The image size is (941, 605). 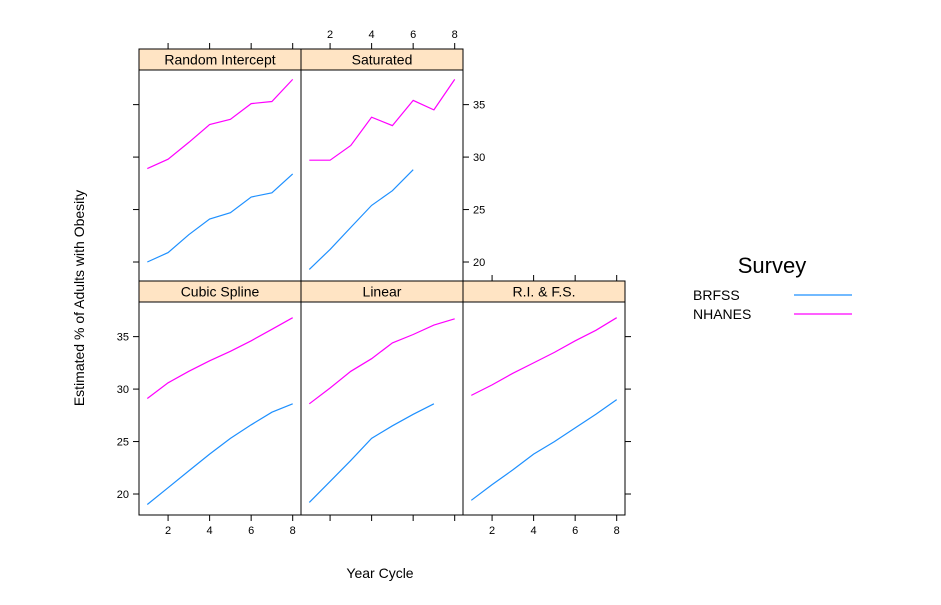 What do you see at coordinates (479, 263) in the screenshot?
I see `y-tick-label-right-0-20: 20` at bounding box center [479, 263].